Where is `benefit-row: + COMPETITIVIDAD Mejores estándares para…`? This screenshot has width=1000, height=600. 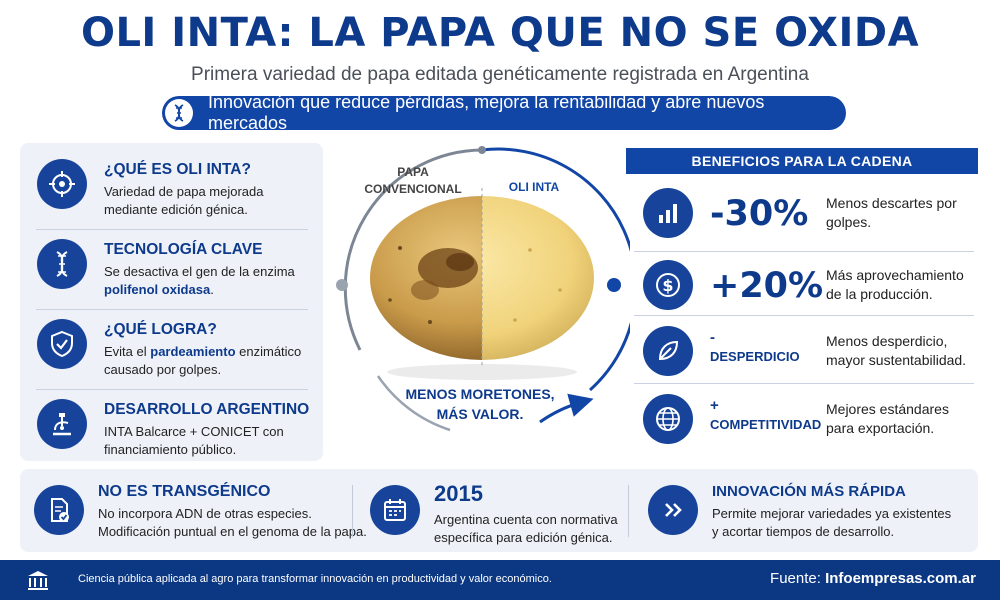
benefit-row: + COMPETITIVIDAD Mejores estándares para… is located at coordinates (802, 420).